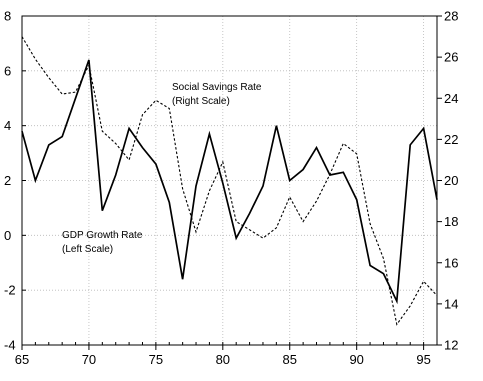  I want to click on right-axis-tick-label: 18, so click(451, 221).